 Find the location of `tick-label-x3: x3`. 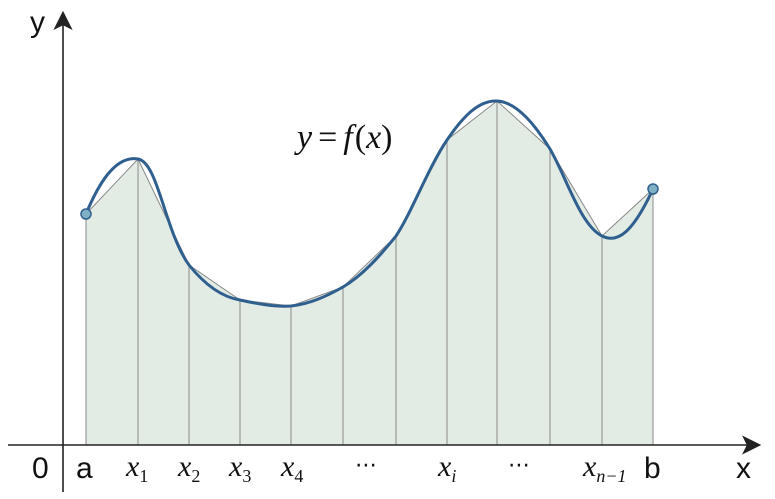

tick-label-x3: x3 is located at coordinates (239, 468).